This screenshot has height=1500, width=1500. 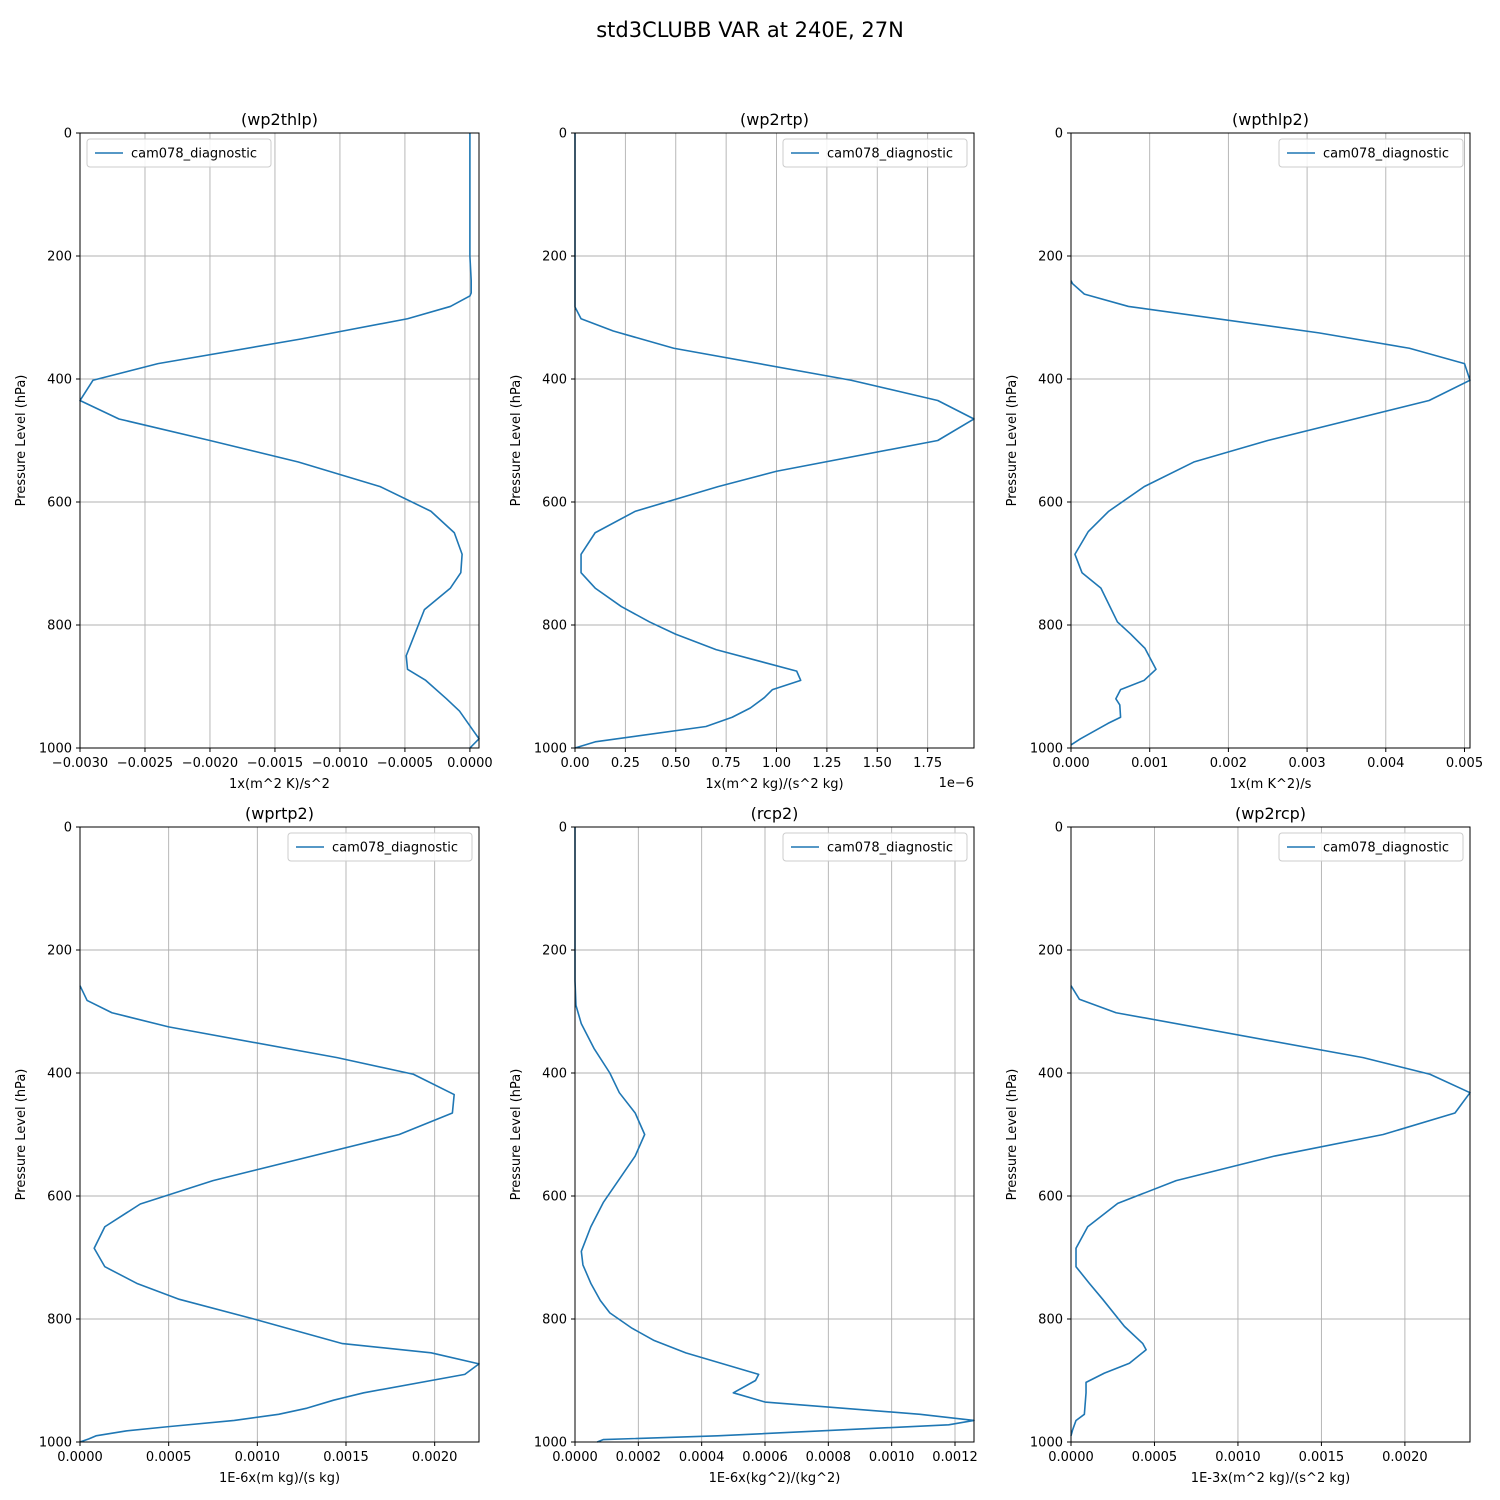 What do you see at coordinates (1270, 119) in the screenshot?
I see `subplot-title: (wpthlp2)` at bounding box center [1270, 119].